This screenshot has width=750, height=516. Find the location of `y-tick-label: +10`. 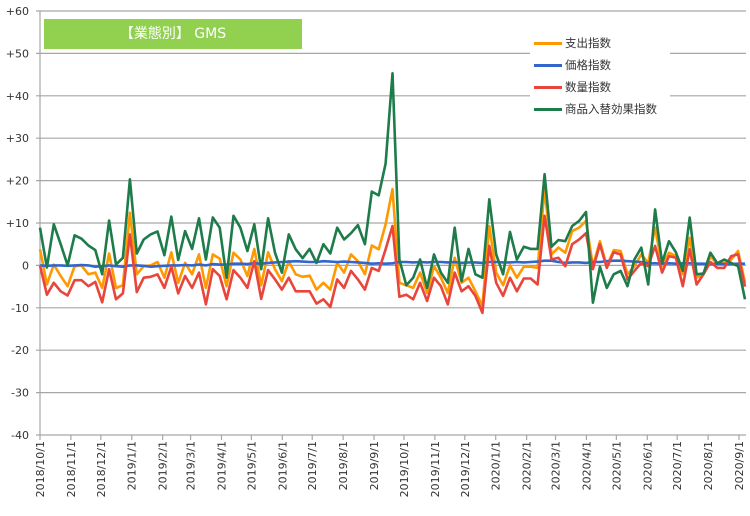

y-tick-label: +10 is located at coordinates (17, 223).